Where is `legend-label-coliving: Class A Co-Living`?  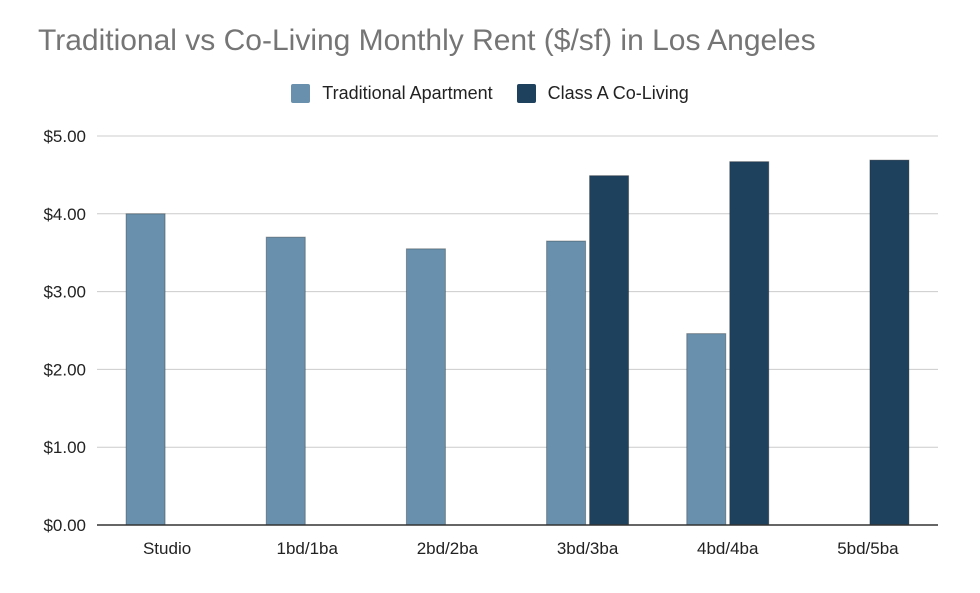
legend-label-coliving: Class A Co-Living is located at coordinates (618, 93).